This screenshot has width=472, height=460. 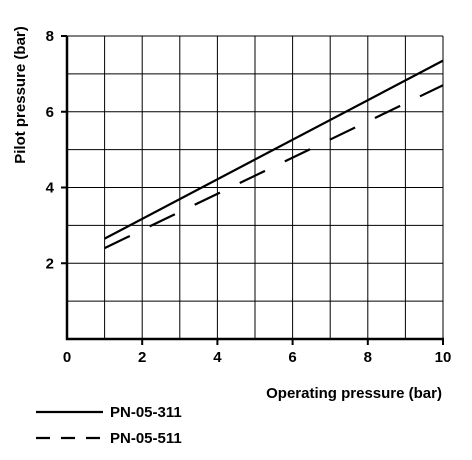 What do you see at coordinates (368, 357) in the screenshot?
I see `x-tick-label: 8` at bounding box center [368, 357].